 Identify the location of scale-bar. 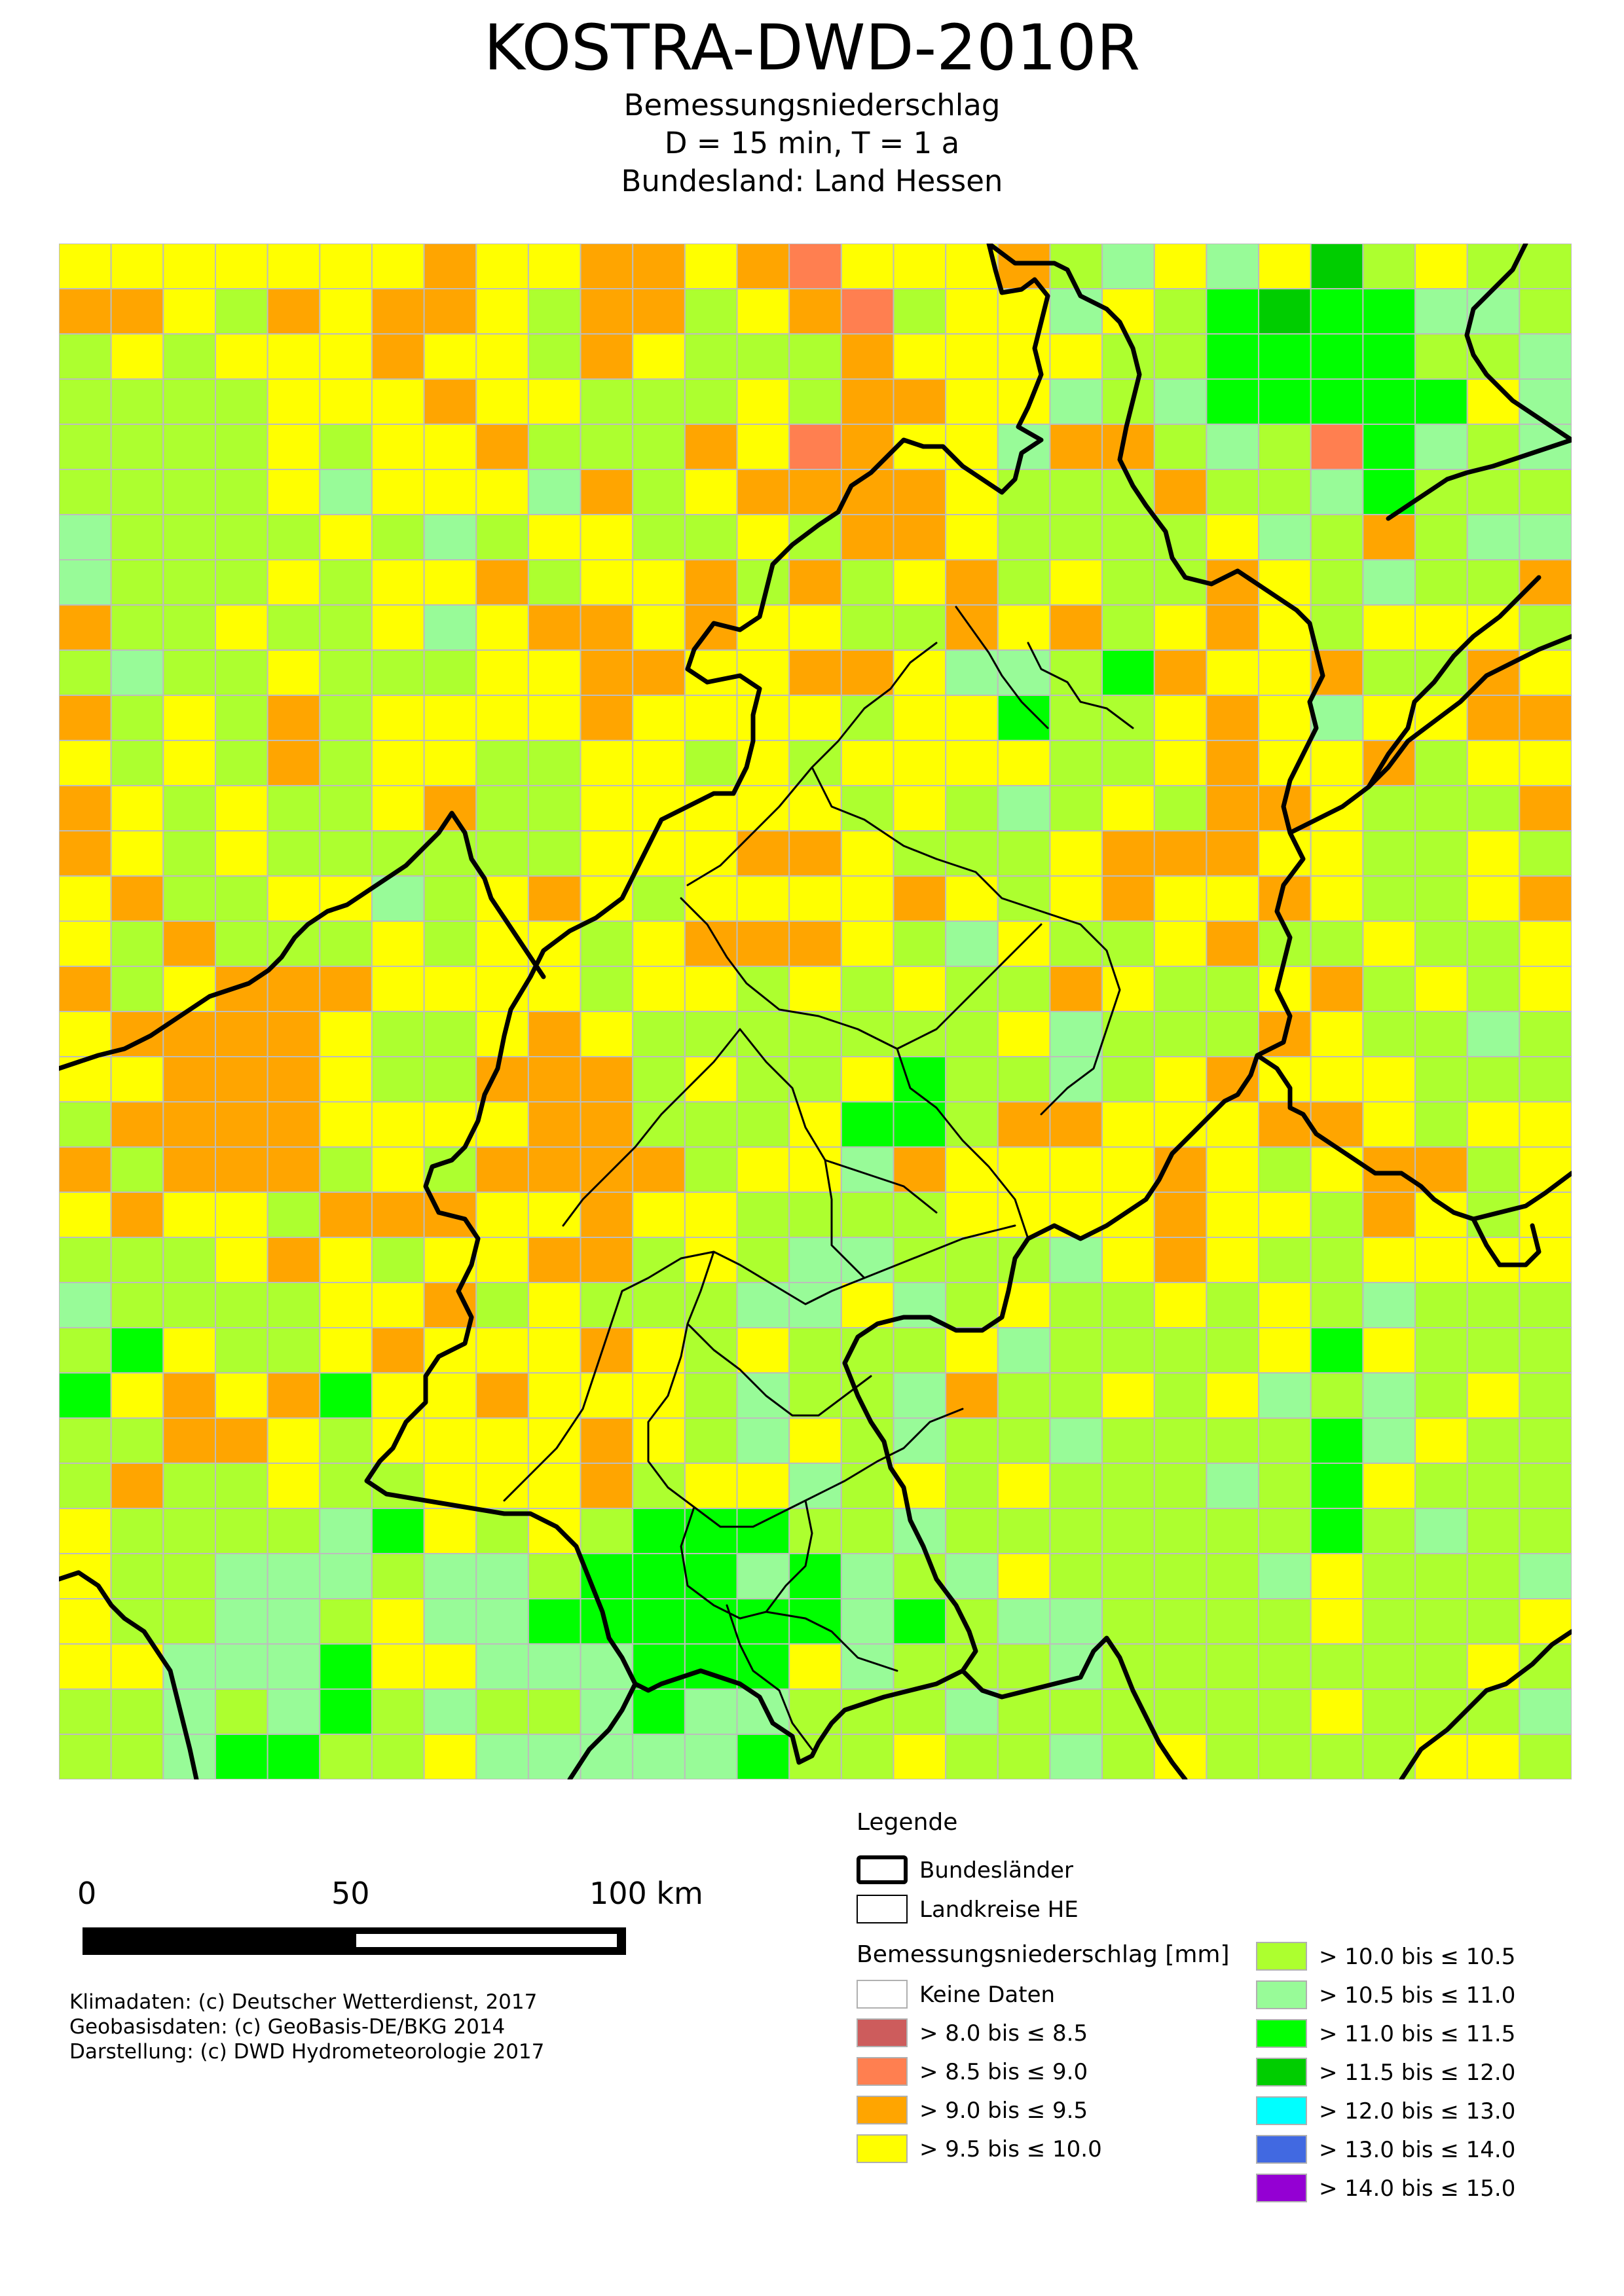
(354, 1941).